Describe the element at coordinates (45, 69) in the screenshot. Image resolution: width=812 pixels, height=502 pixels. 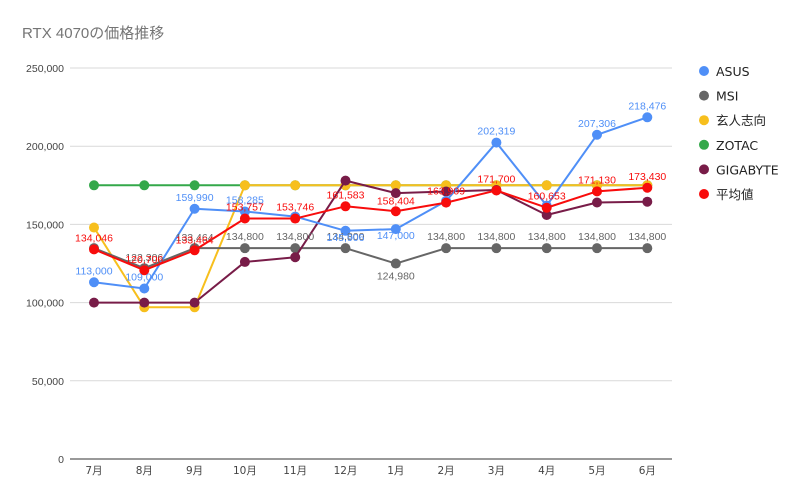
I see `y-tick-label: 250,000` at that location.